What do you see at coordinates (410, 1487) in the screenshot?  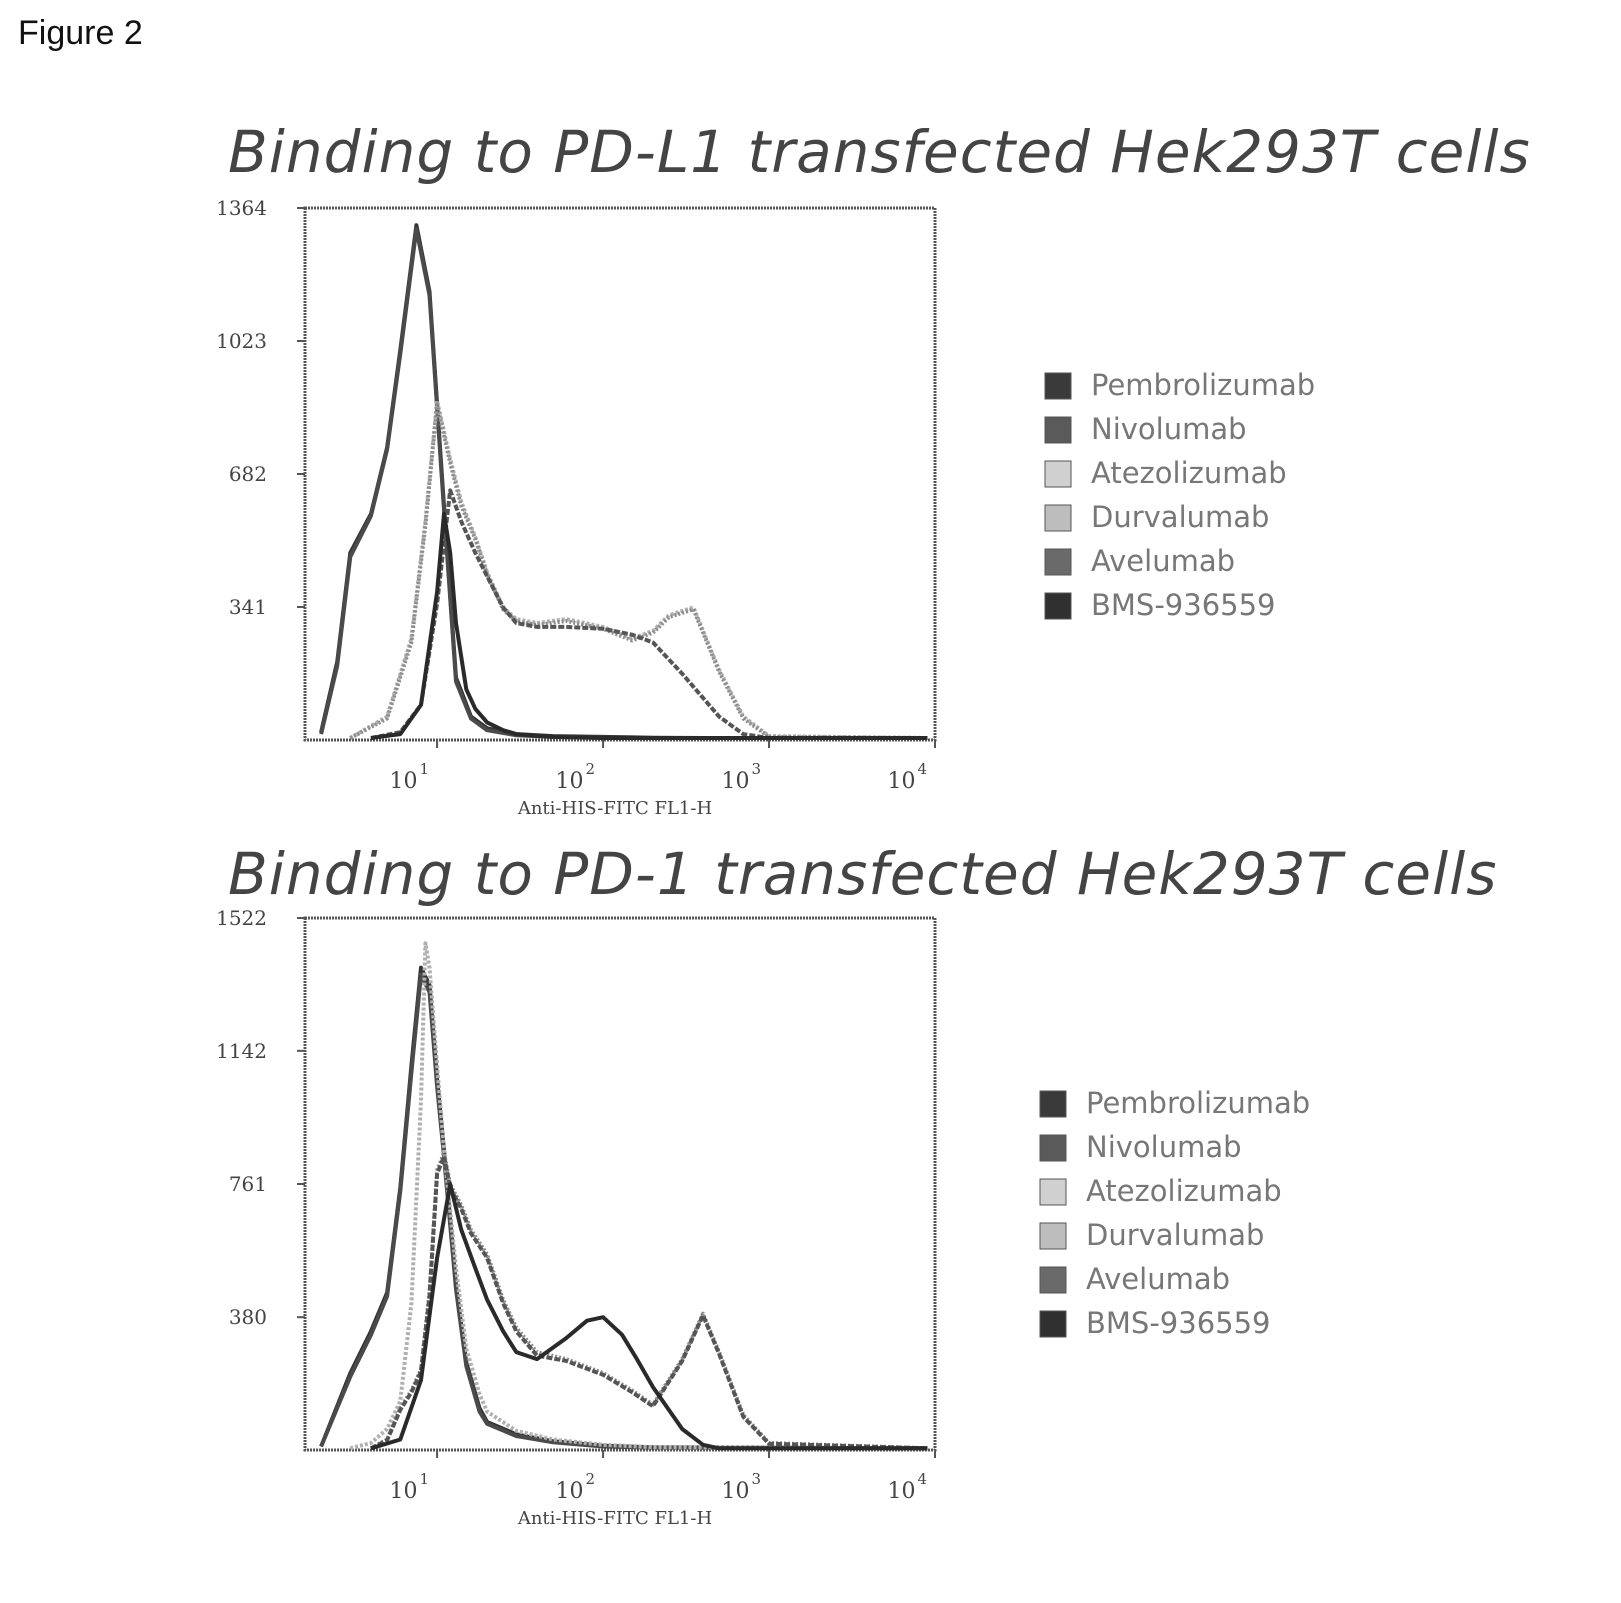 I see `x-tick-label: 10 1` at bounding box center [410, 1487].